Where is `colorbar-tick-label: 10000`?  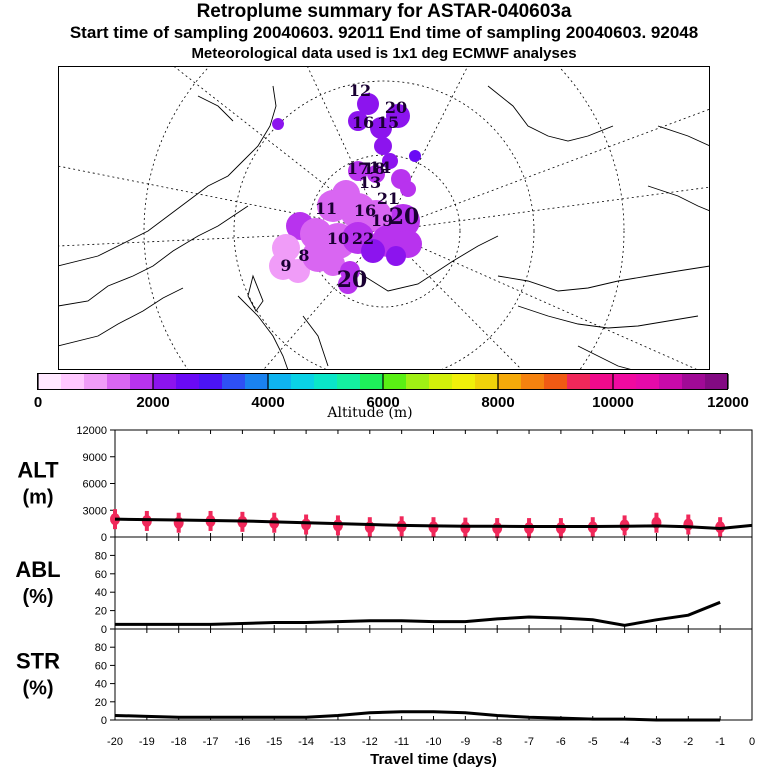 colorbar-tick-label: 10000 is located at coordinates (613, 402).